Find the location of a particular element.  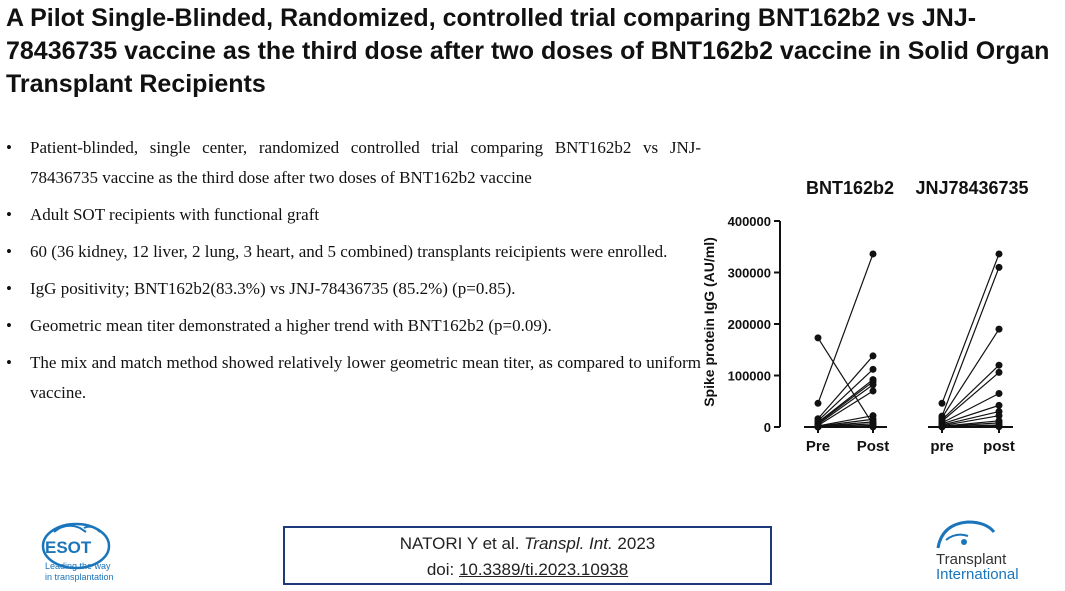

esot-logo-swoosh-icon is located at coordinates (76, 546).